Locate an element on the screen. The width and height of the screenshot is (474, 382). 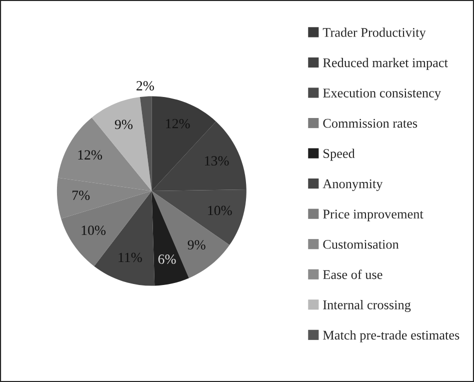
legend-label: Price improvement is located at coordinates (373, 216).